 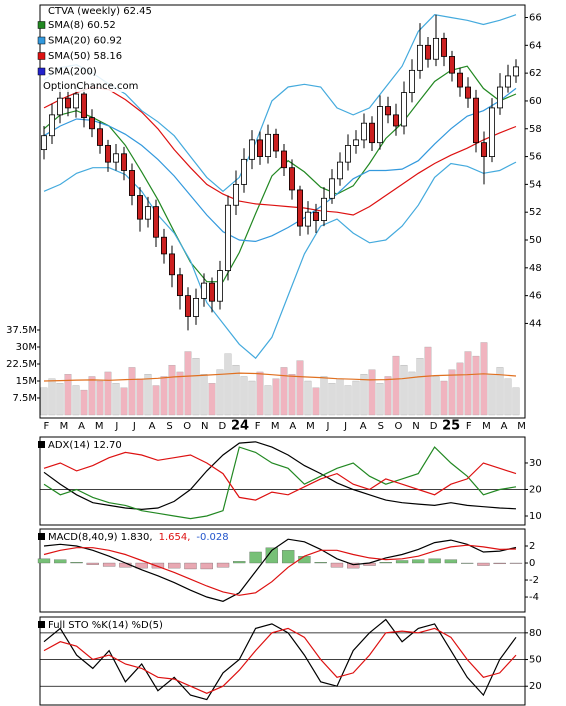 I want to click on y-tick-label: 10, so click(x=535, y=516).